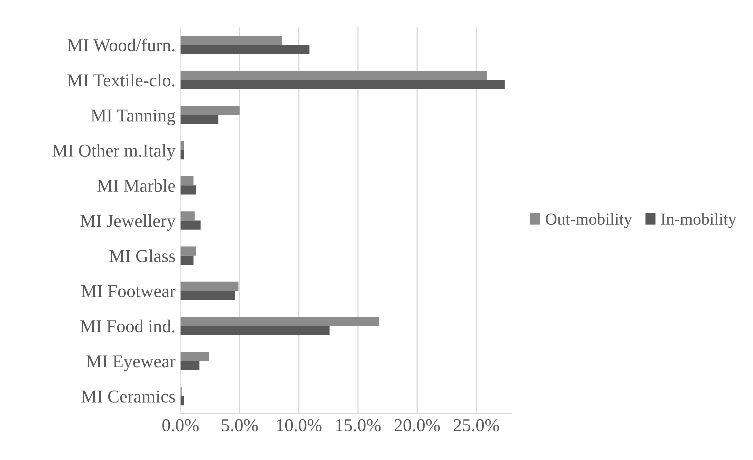  What do you see at coordinates (240, 425) in the screenshot?
I see `x-tick-label: 5.0%` at bounding box center [240, 425].